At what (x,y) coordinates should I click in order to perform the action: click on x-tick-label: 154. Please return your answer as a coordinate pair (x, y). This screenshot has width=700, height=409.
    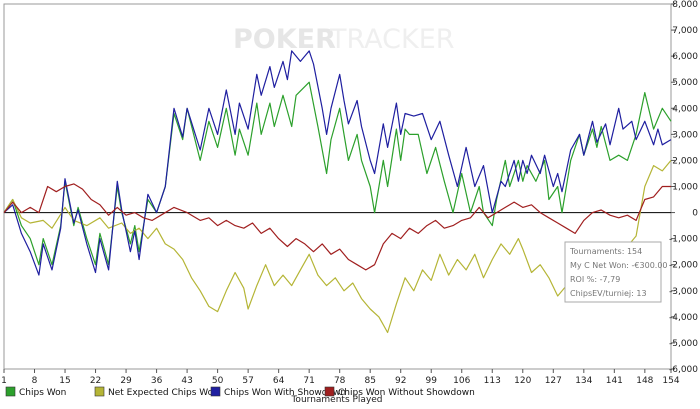
    Looking at the image, I should click on (670, 381).